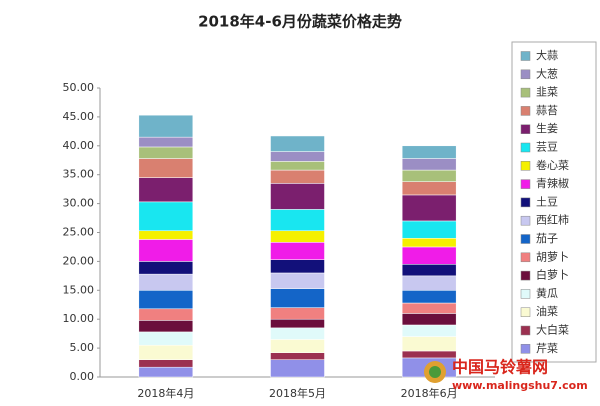 The height and width of the screenshot is (406, 600). What do you see at coordinates (547, 147) in the screenshot?
I see `legend-label: 芸豆` at bounding box center [547, 147].